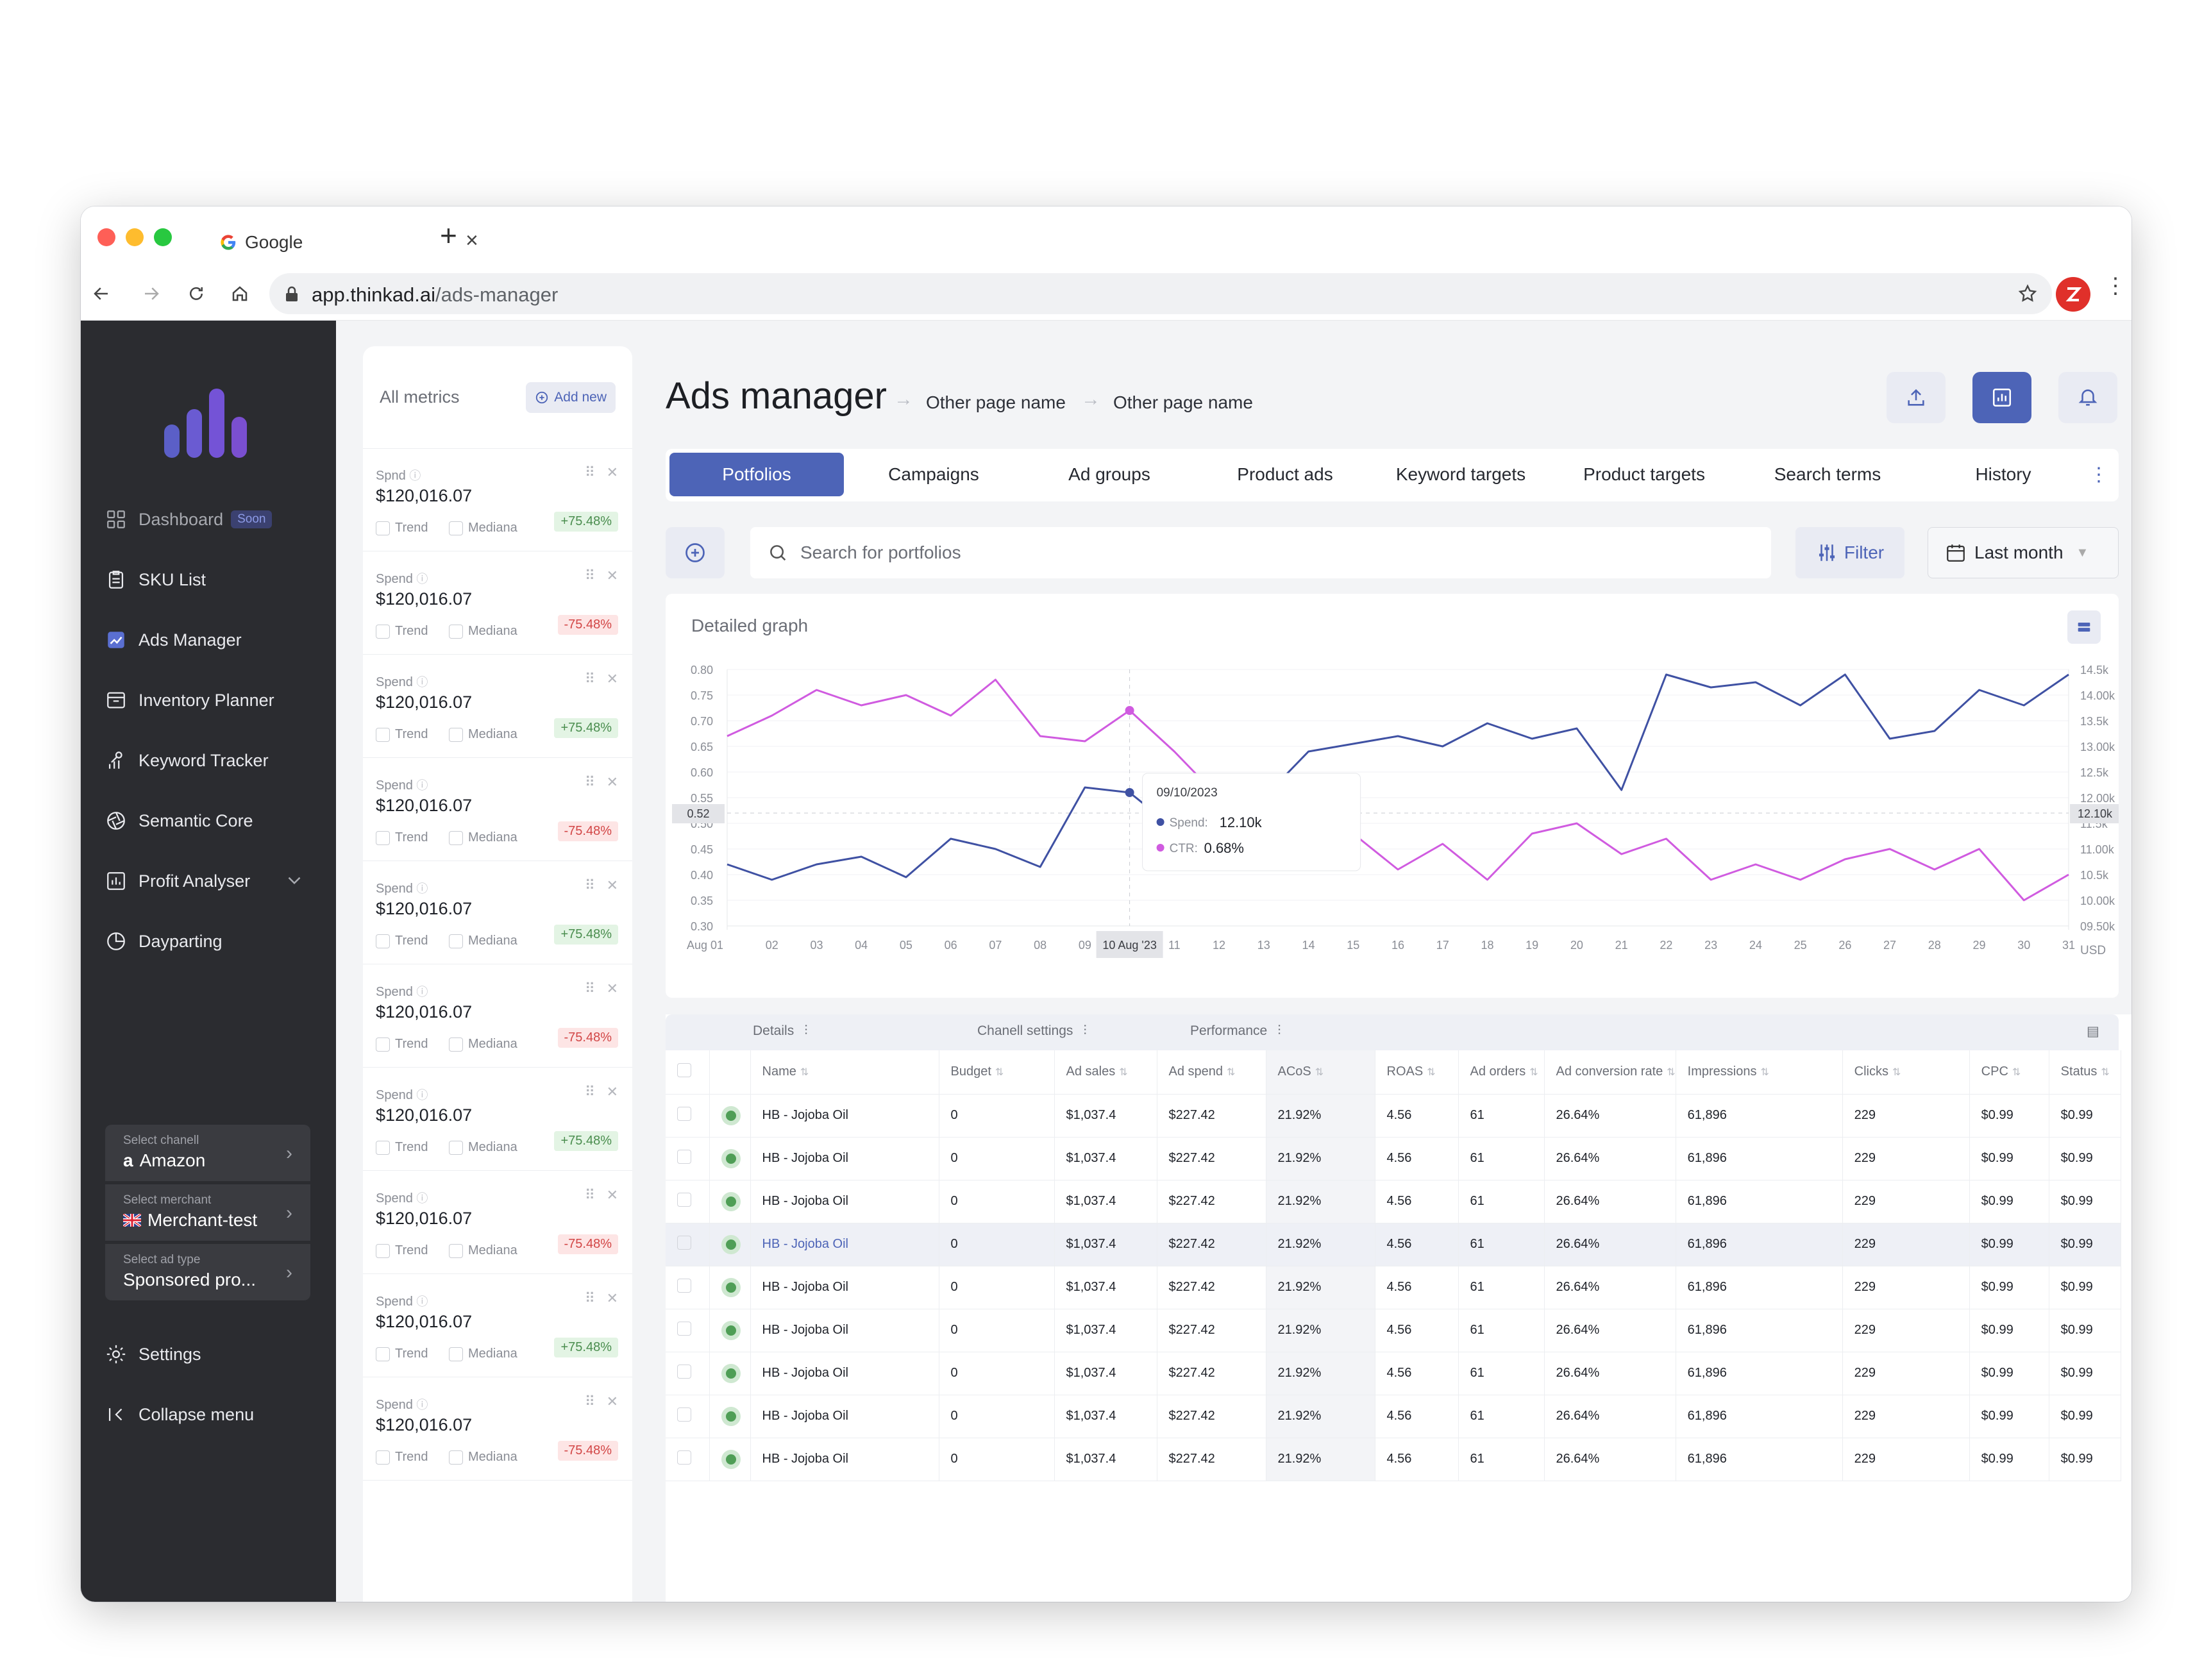 The width and height of the screenshot is (2211, 1680). I want to click on more-tabs-icon: ⋮, so click(2098, 474).